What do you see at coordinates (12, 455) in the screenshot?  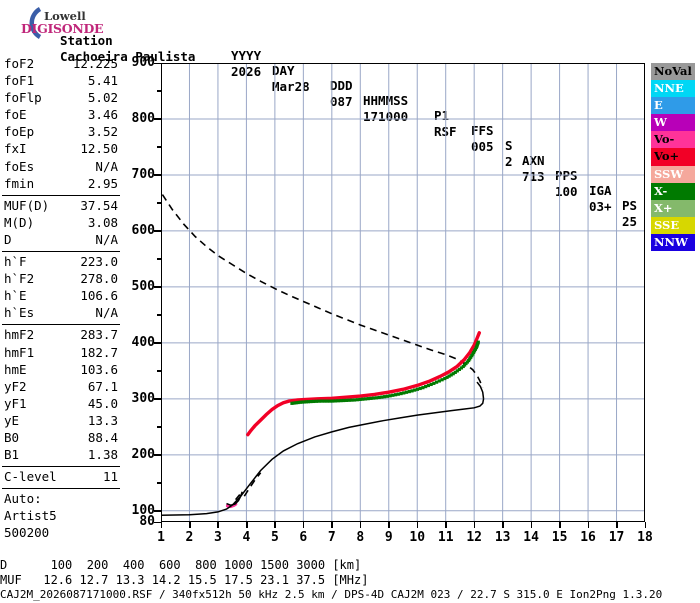 I see `param-key: B1` at bounding box center [12, 455].